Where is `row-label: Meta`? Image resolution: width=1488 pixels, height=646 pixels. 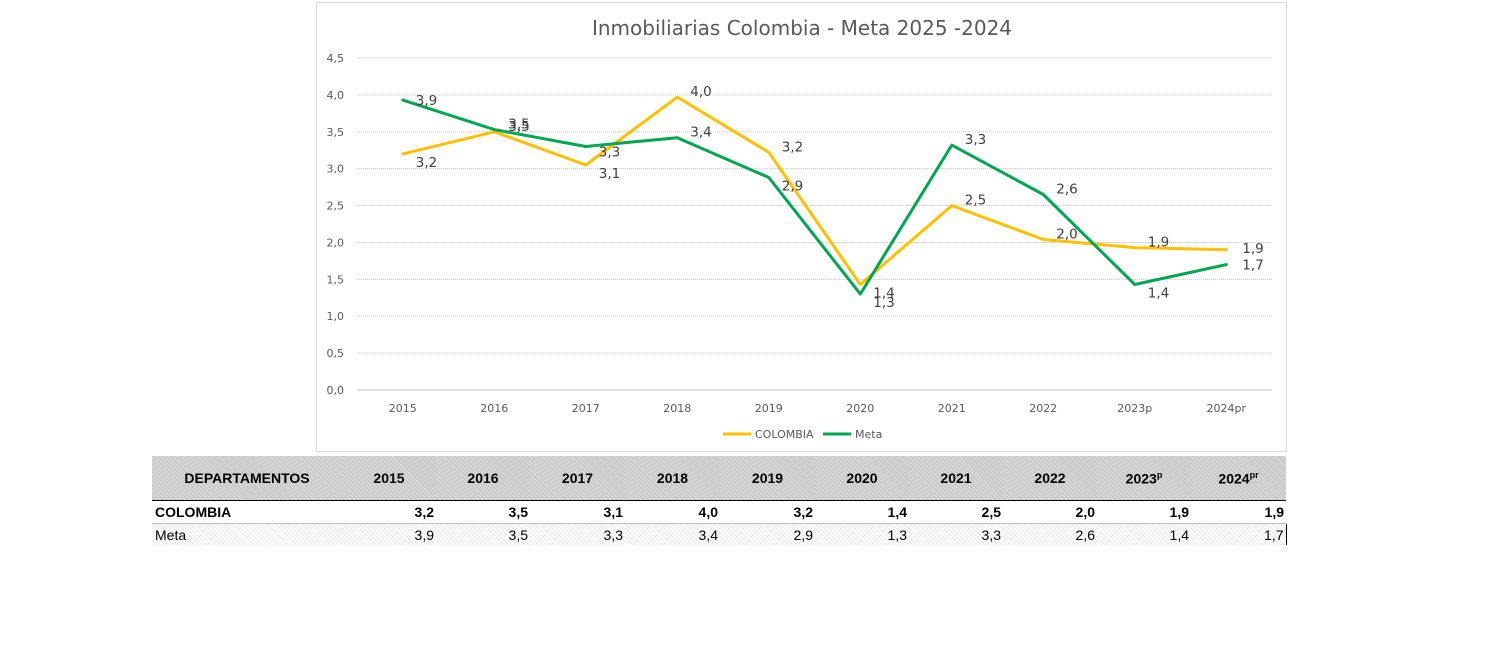
row-label: Meta is located at coordinates (247, 534).